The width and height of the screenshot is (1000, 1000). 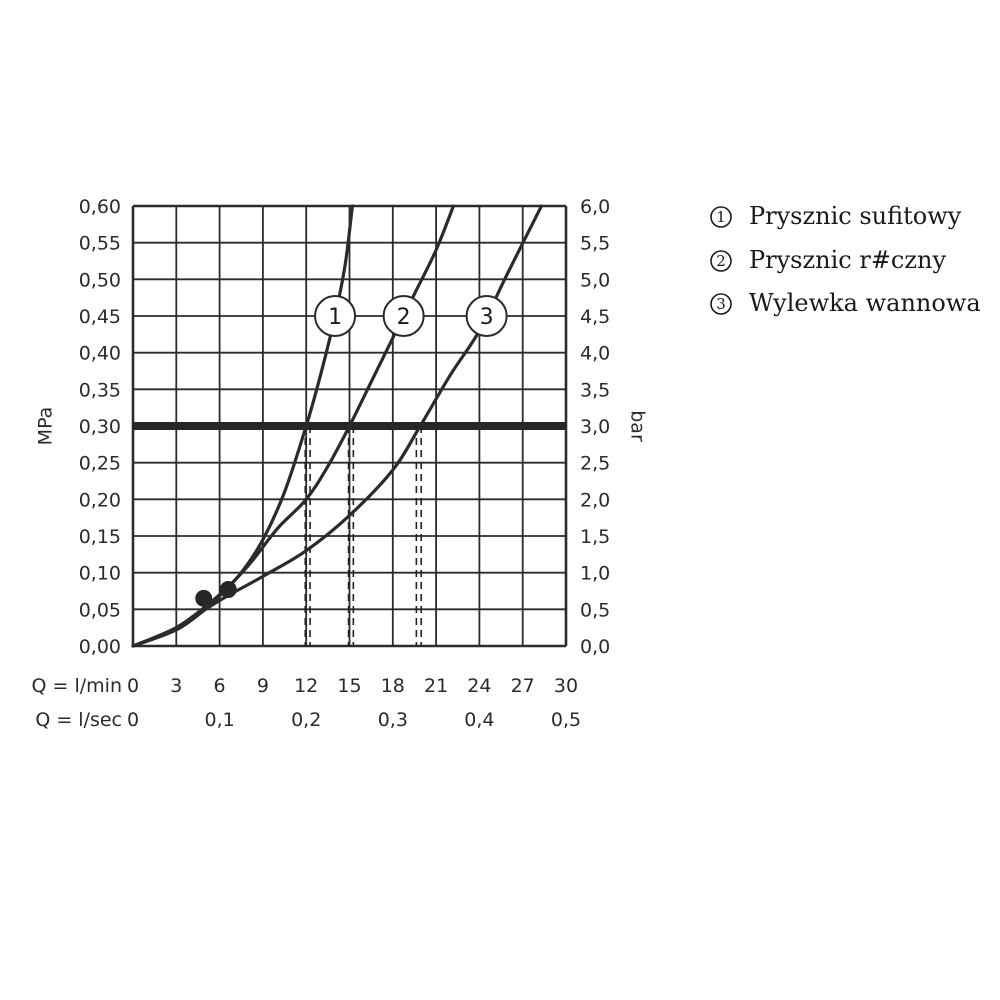 What do you see at coordinates (595, 574) in the screenshot?
I see `y-tick-label-right: 1,0` at bounding box center [595, 574].